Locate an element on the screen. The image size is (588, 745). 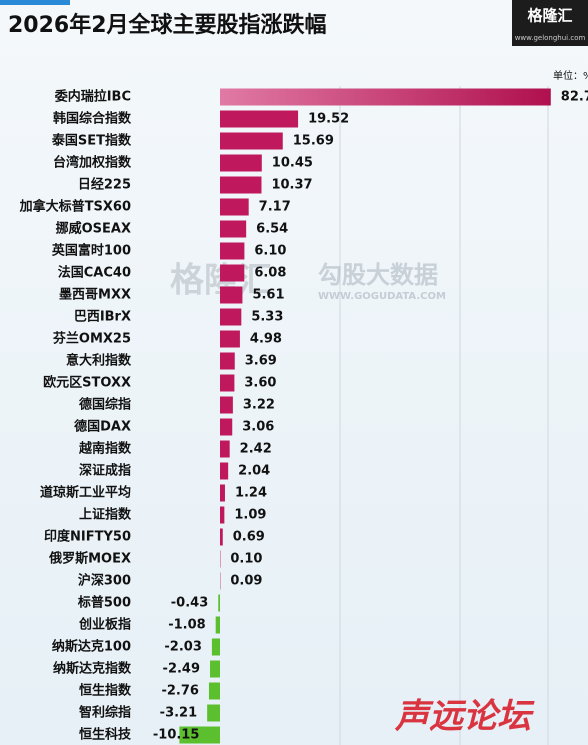
value-label: 6.10 is located at coordinates (270, 251).